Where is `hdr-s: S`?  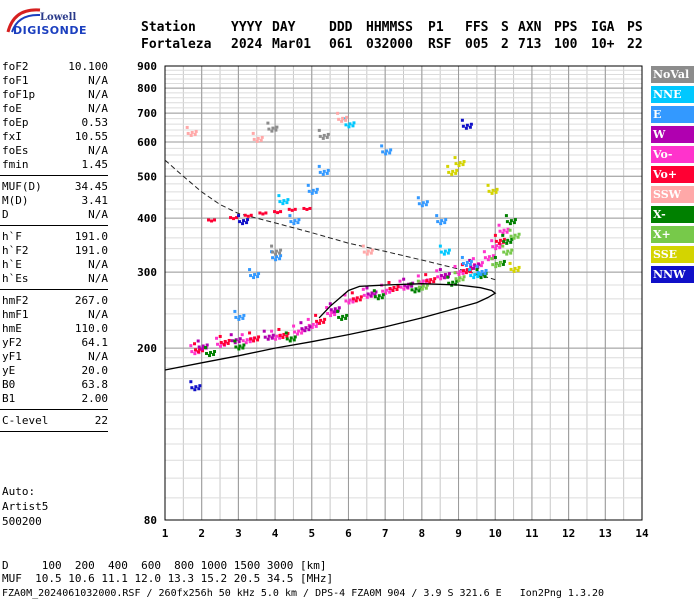
hdr-s: S is located at coordinates (505, 27).